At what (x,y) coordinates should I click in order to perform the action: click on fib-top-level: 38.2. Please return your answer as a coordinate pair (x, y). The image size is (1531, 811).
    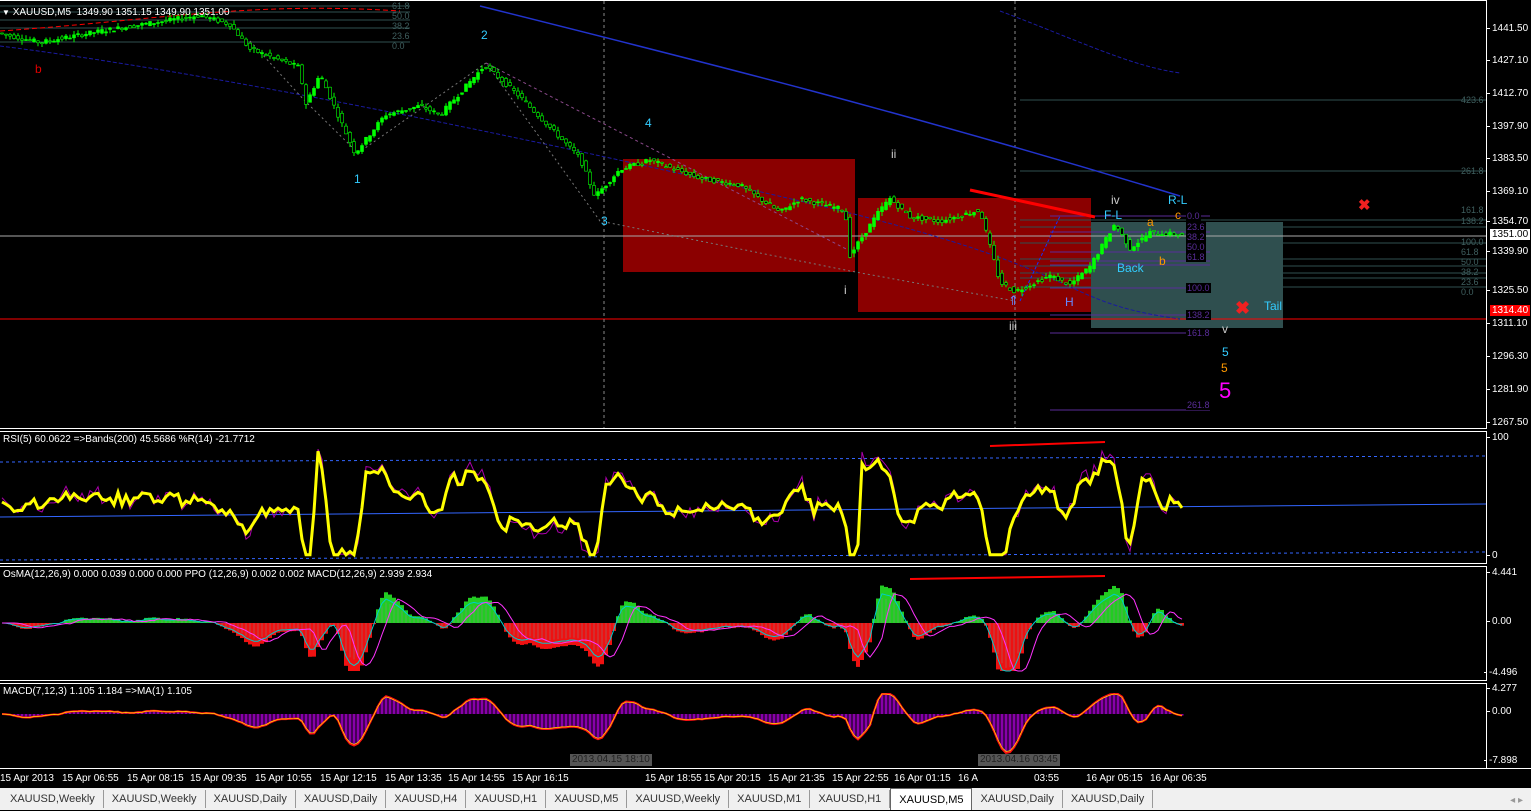
    Looking at the image, I should click on (401, 26).